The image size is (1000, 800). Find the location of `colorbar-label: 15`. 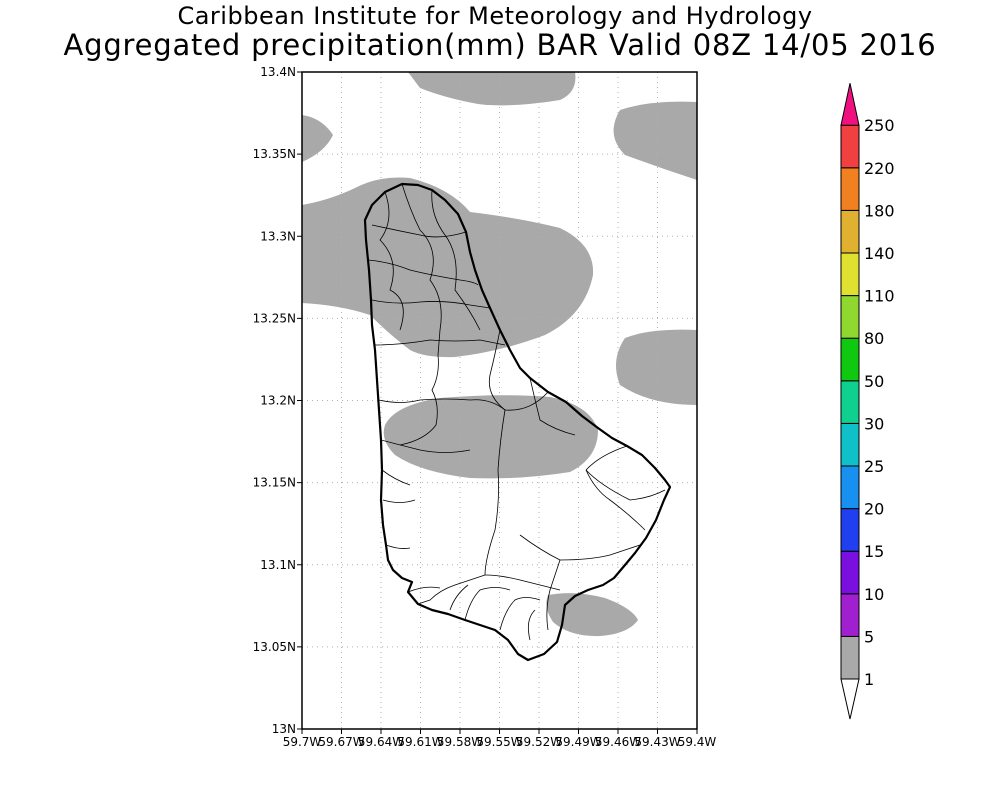

colorbar-label: 15 is located at coordinates (874, 551).